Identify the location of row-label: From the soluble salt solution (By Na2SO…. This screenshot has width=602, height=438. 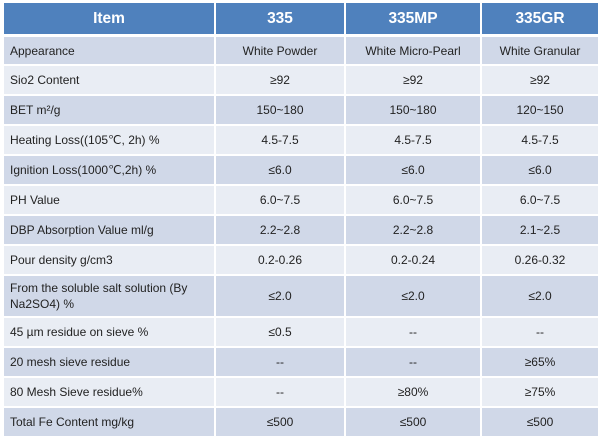
(110, 296).